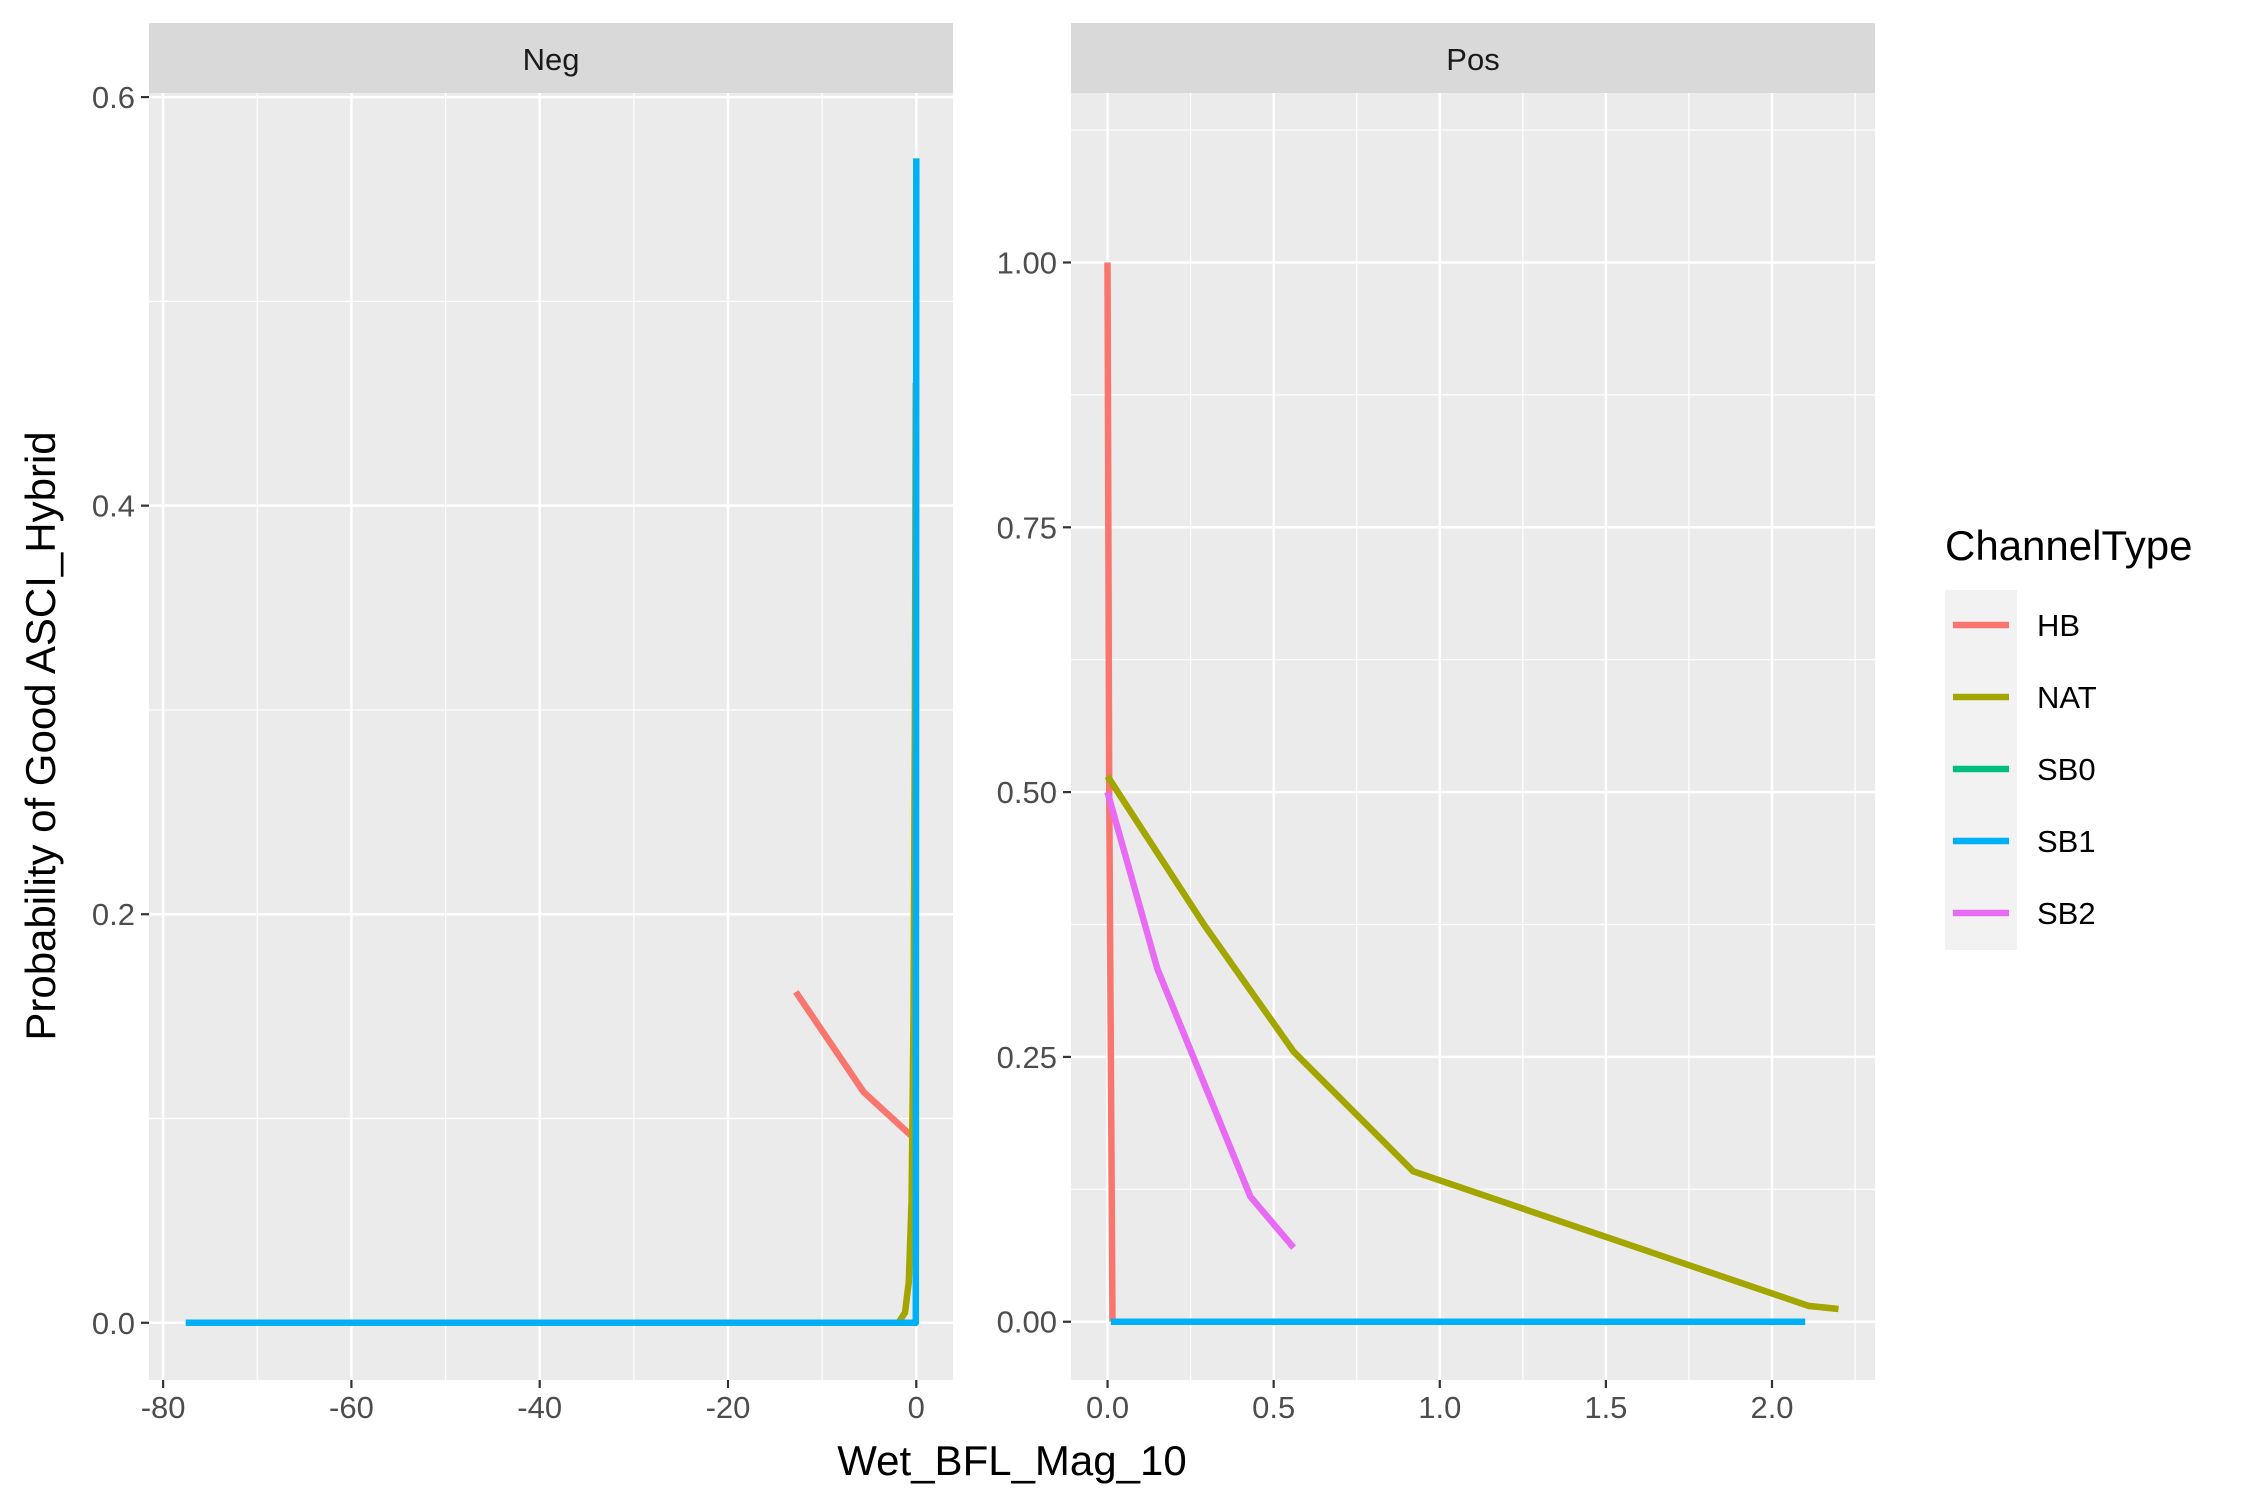  Describe the element at coordinates (916, 1407) in the screenshot. I see `x-tick-label: 0` at that location.